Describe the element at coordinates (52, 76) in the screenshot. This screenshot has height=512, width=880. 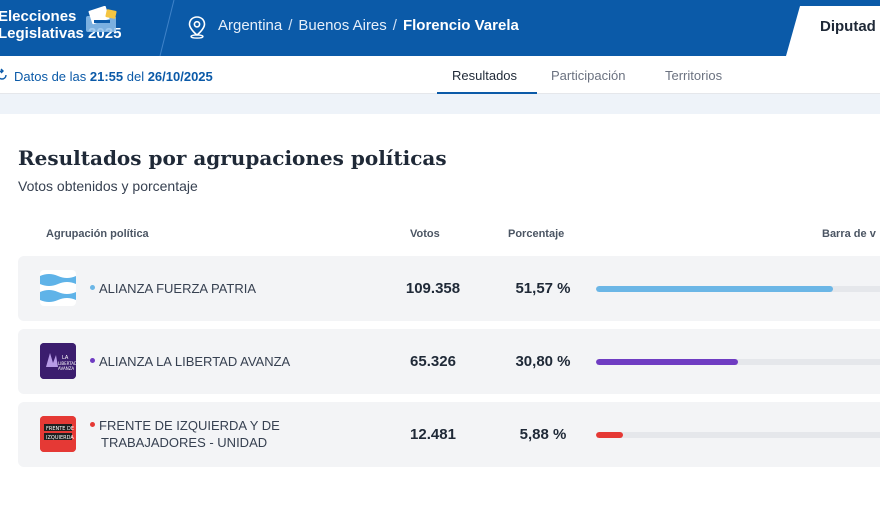
I see `timestamp-prefix: Datos de las` at that location.